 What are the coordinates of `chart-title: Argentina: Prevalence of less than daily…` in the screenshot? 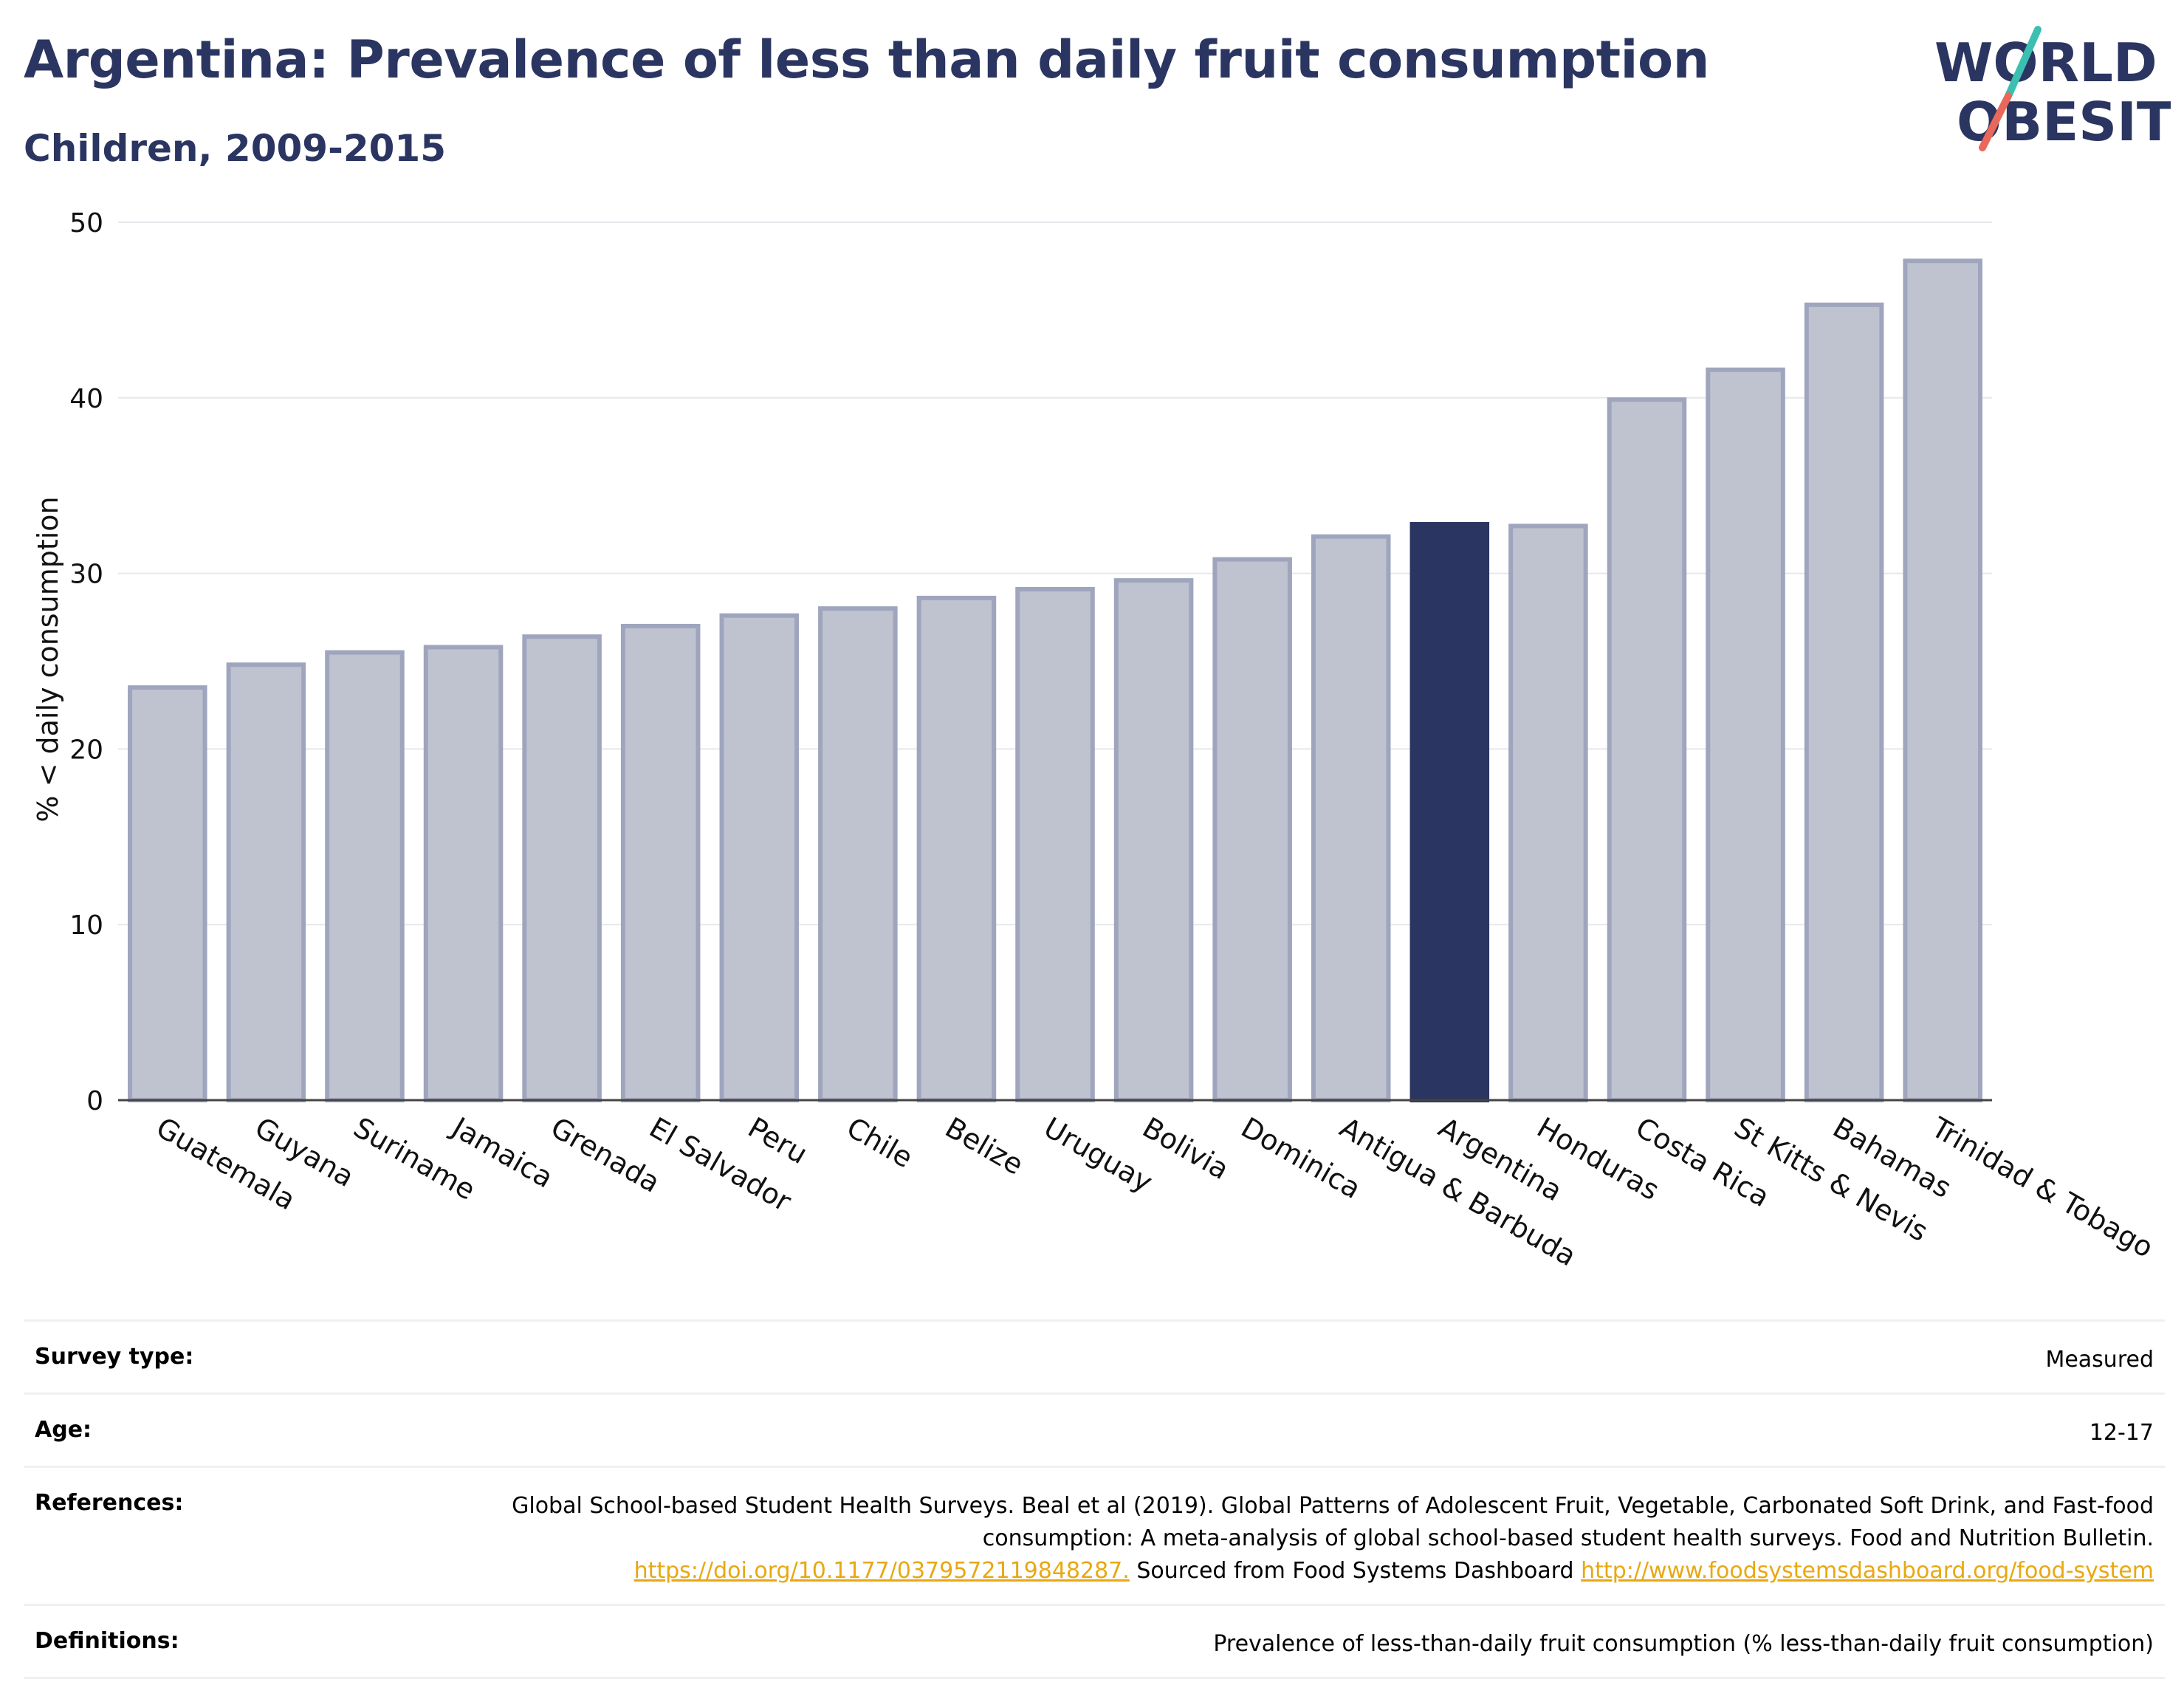 It's located at (867, 60).